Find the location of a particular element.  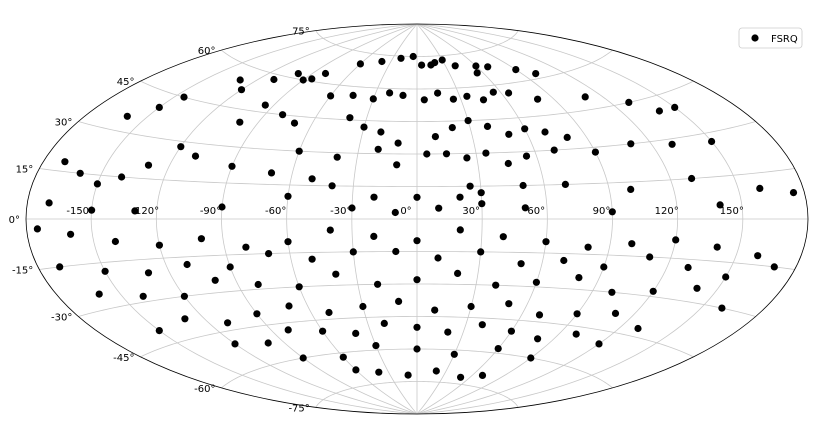

meridian-label: -30° is located at coordinates (340, 211).